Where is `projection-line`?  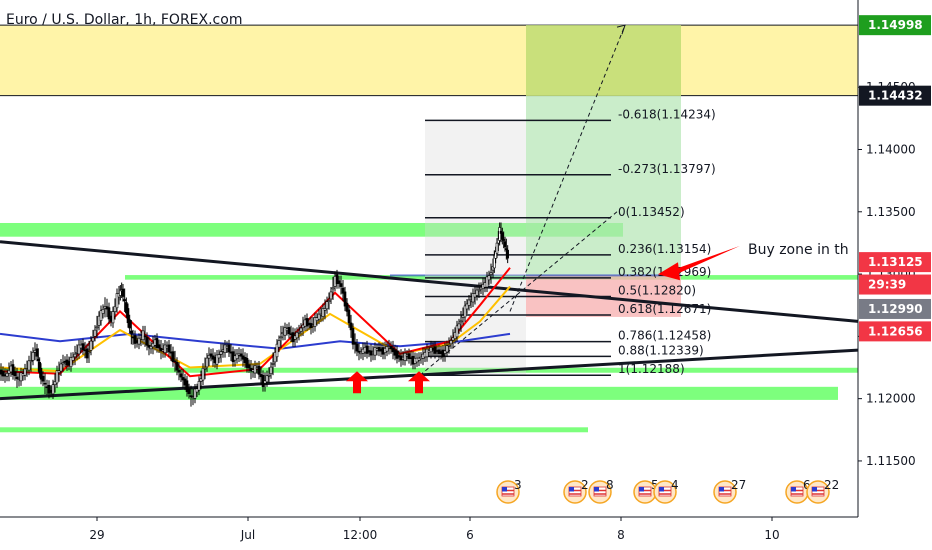 projection-line is located at coordinates (567, 168).